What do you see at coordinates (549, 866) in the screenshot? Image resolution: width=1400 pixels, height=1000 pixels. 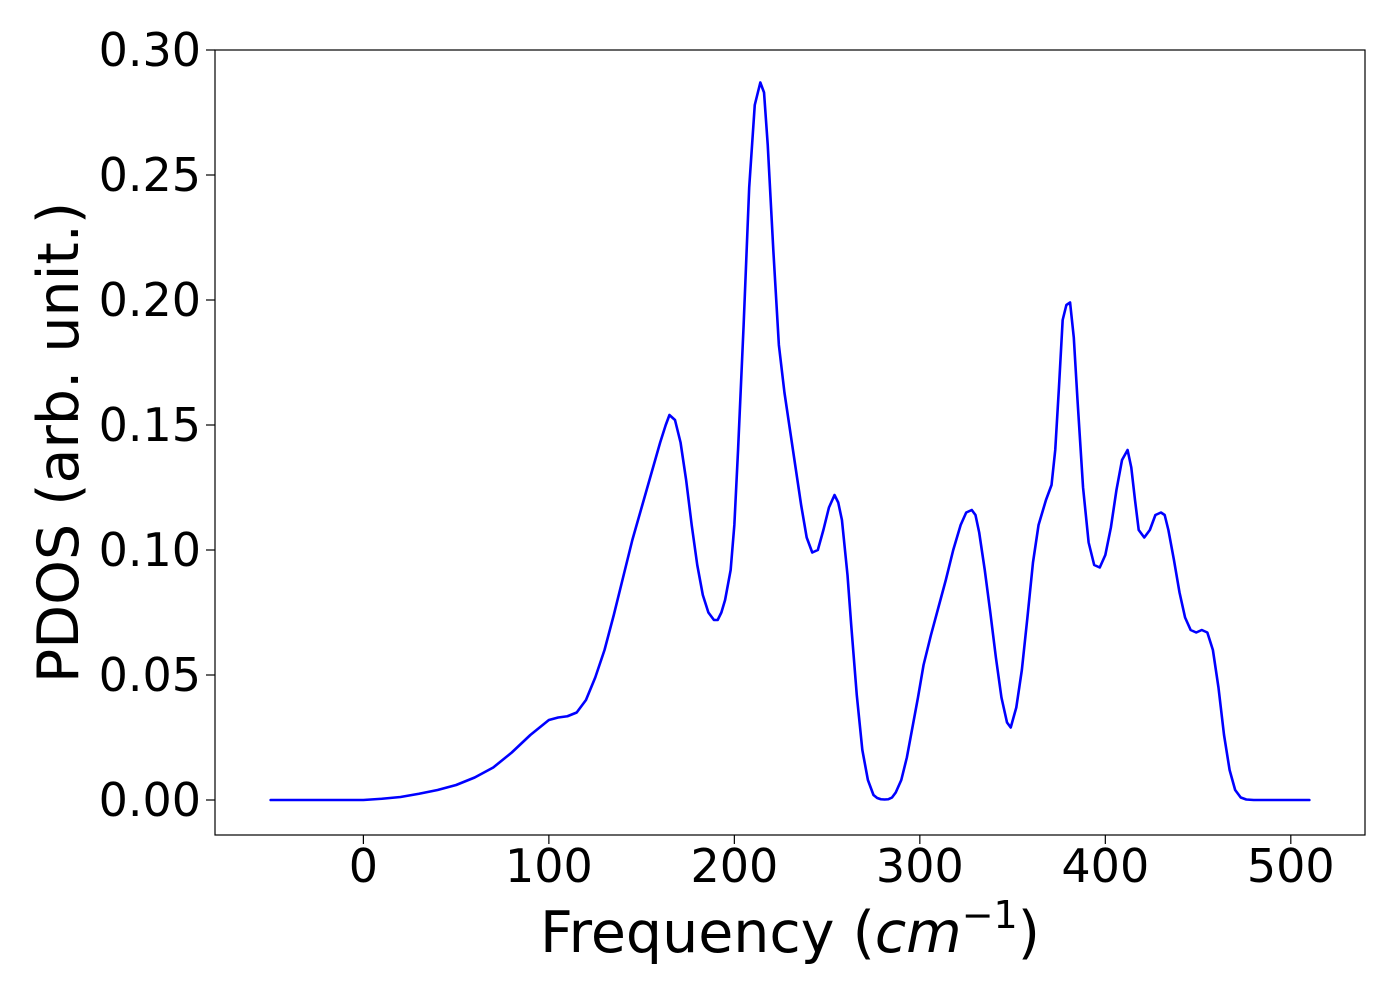 I see `x-tick-label: 100` at bounding box center [549, 866].